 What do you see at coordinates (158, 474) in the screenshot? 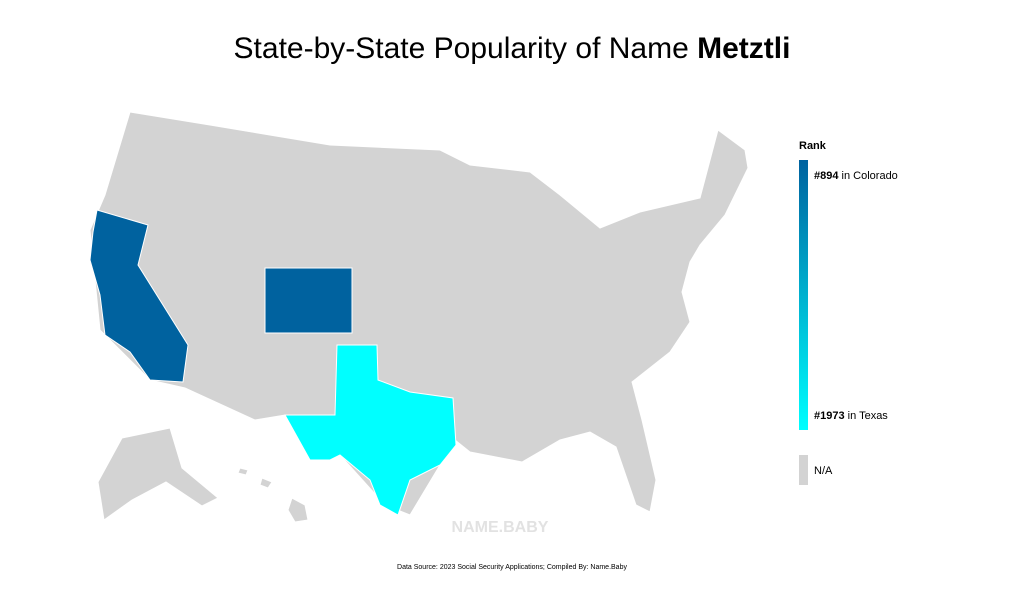
I see `alaska` at bounding box center [158, 474].